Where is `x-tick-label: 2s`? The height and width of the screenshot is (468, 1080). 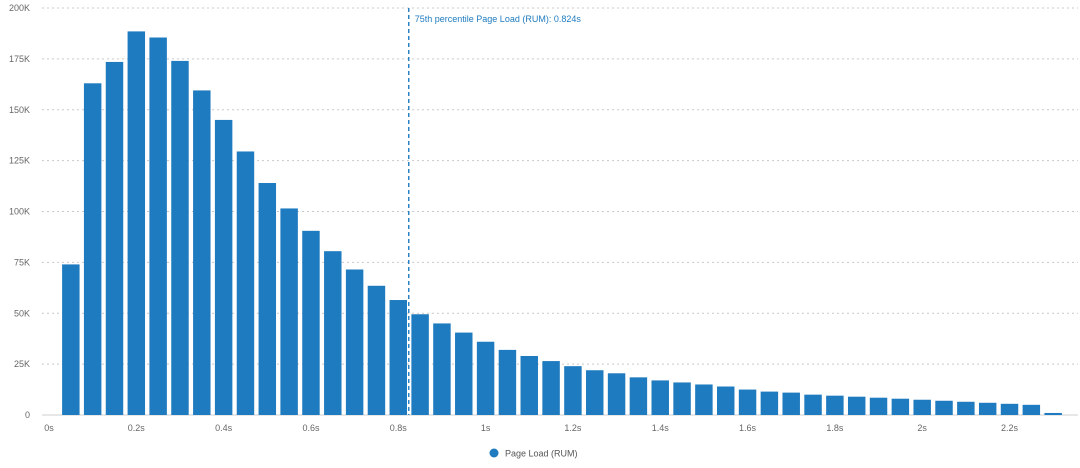 x-tick-label: 2s is located at coordinates (922, 428).